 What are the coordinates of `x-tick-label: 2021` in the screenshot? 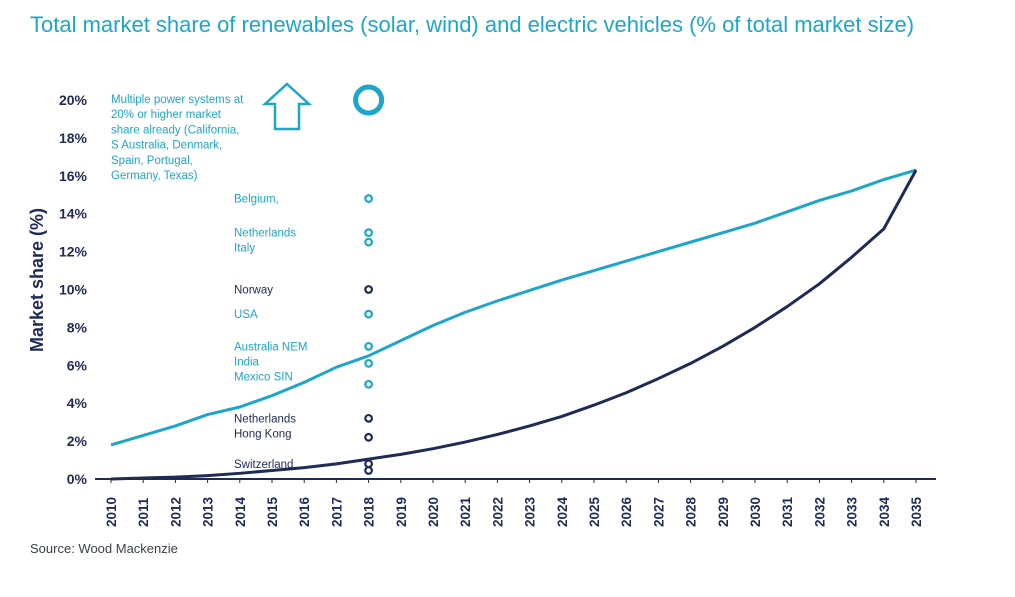 It's located at (465, 511).